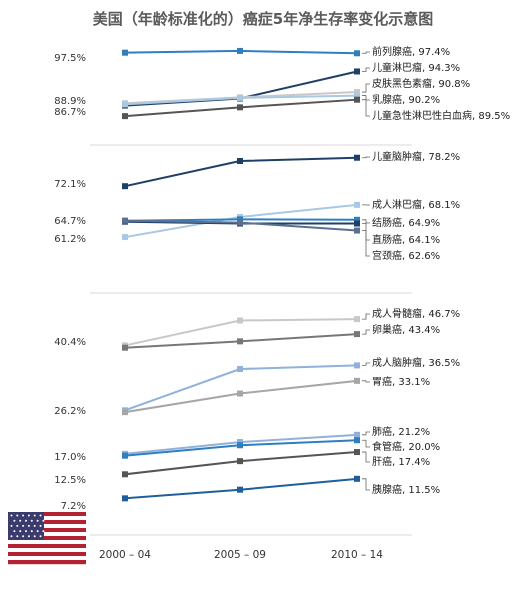 This screenshot has width=527, height=590. Describe the element at coordinates (416, 313) in the screenshot. I see `series-end-label: 成人骨髓瘤, 46.7%` at that location.